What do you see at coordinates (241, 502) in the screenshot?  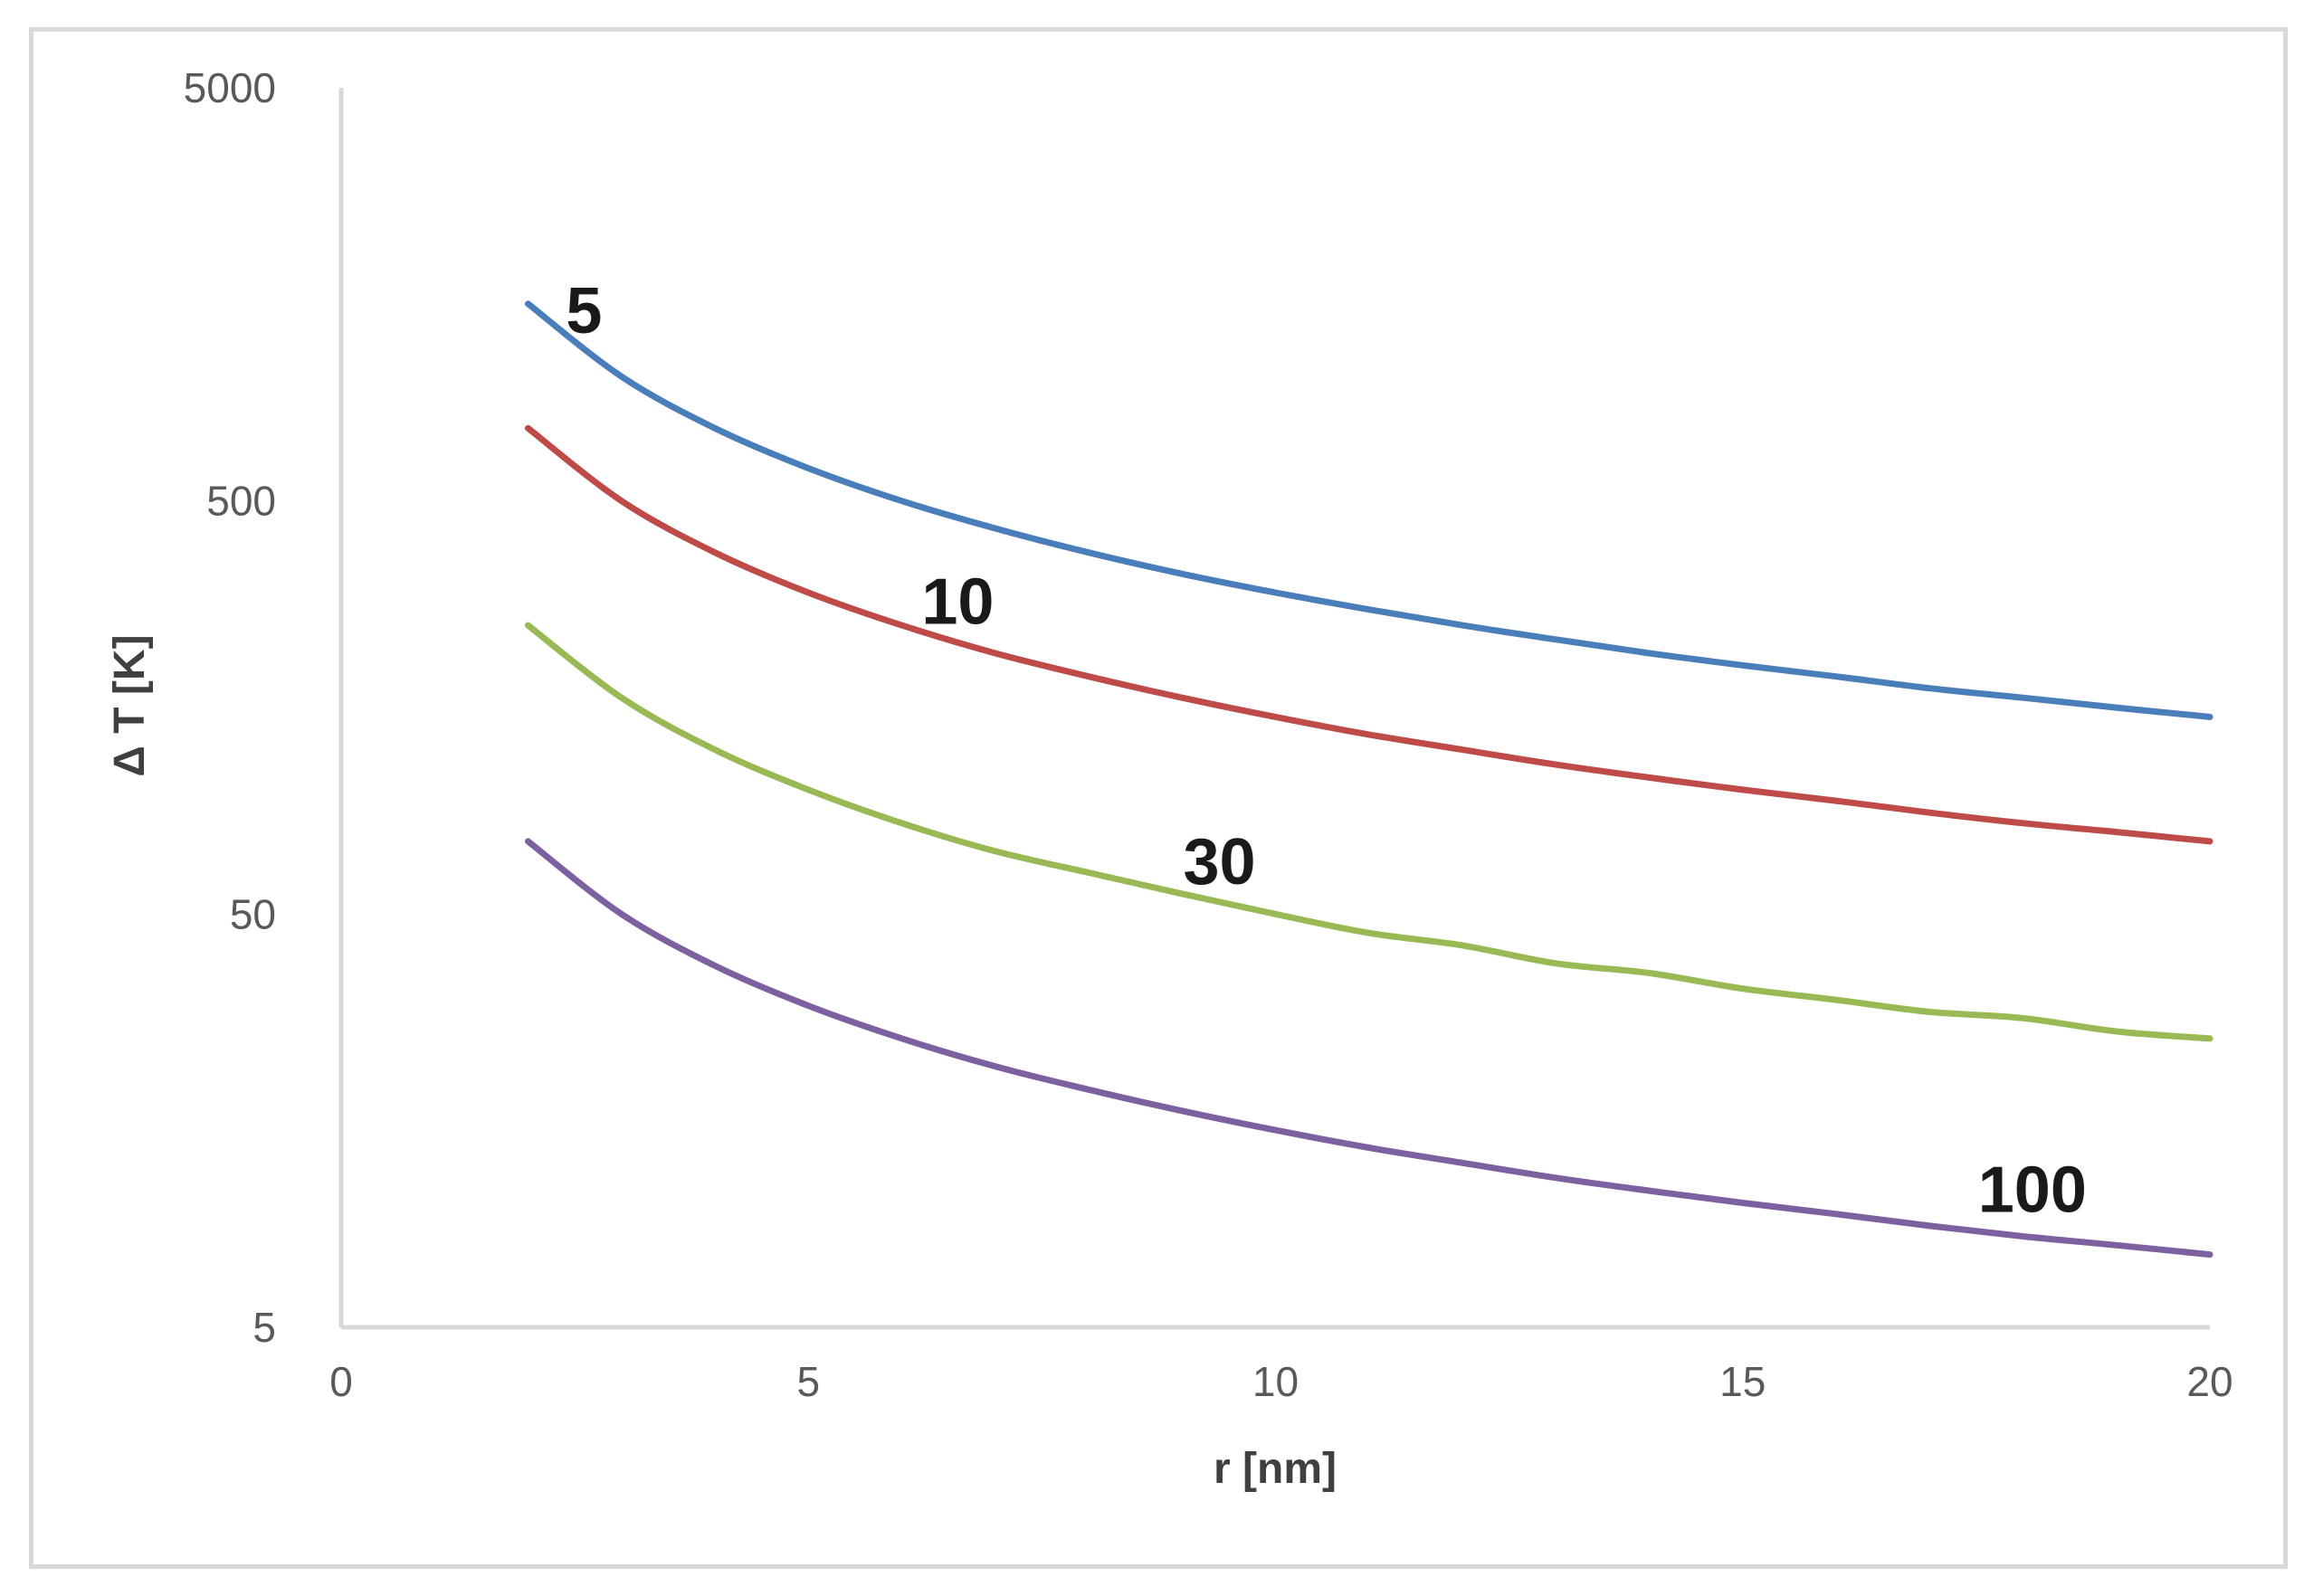 I see `y-tick-label: 500` at bounding box center [241, 502].